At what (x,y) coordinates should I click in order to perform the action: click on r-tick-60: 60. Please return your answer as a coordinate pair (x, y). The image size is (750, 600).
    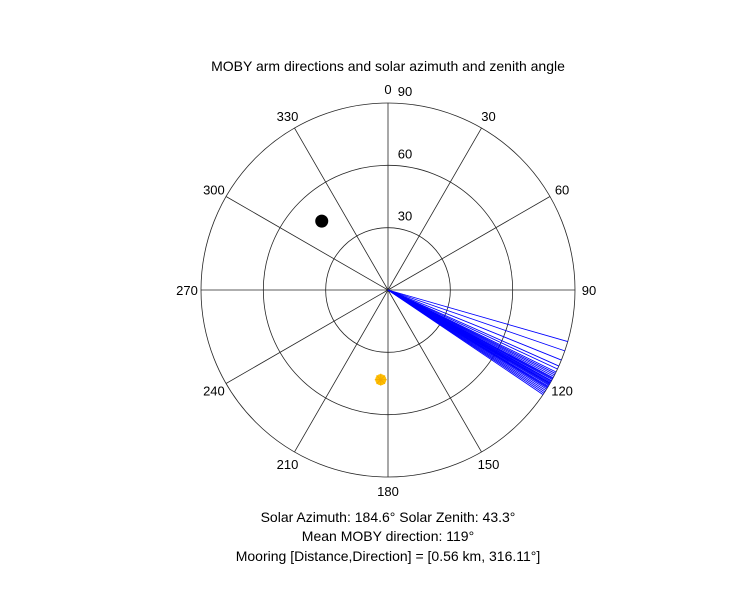
    Looking at the image, I should click on (405, 153).